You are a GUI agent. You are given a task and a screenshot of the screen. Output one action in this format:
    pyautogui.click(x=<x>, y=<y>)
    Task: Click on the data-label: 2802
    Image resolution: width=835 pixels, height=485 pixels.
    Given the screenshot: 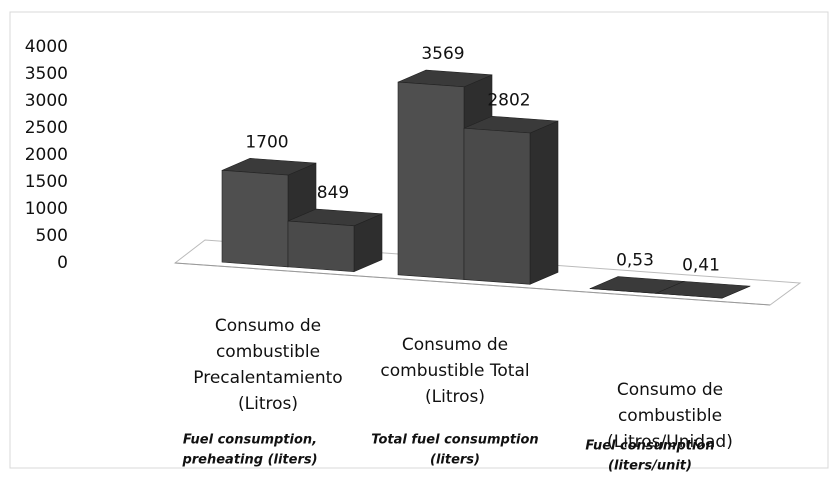 What is the action you would take?
    pyautogui.click(x=508, y=100)
    